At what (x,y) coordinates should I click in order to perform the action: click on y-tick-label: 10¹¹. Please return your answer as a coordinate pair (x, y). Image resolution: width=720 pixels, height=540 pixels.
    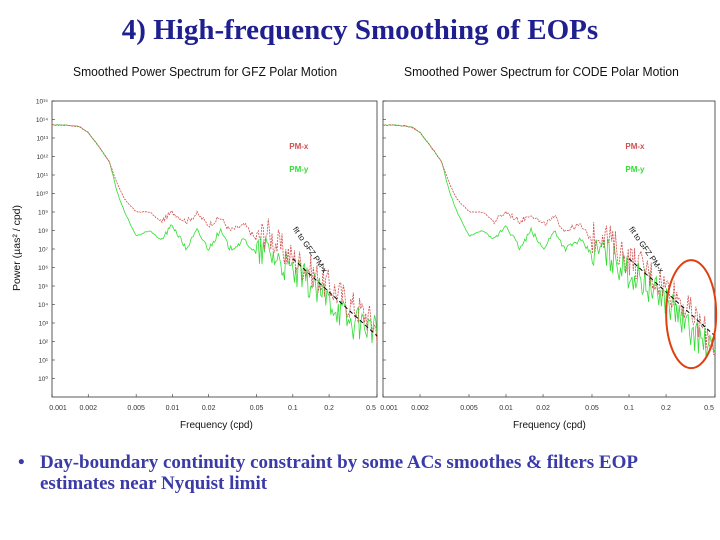
    Looking at the image, I should click on (42, 176).